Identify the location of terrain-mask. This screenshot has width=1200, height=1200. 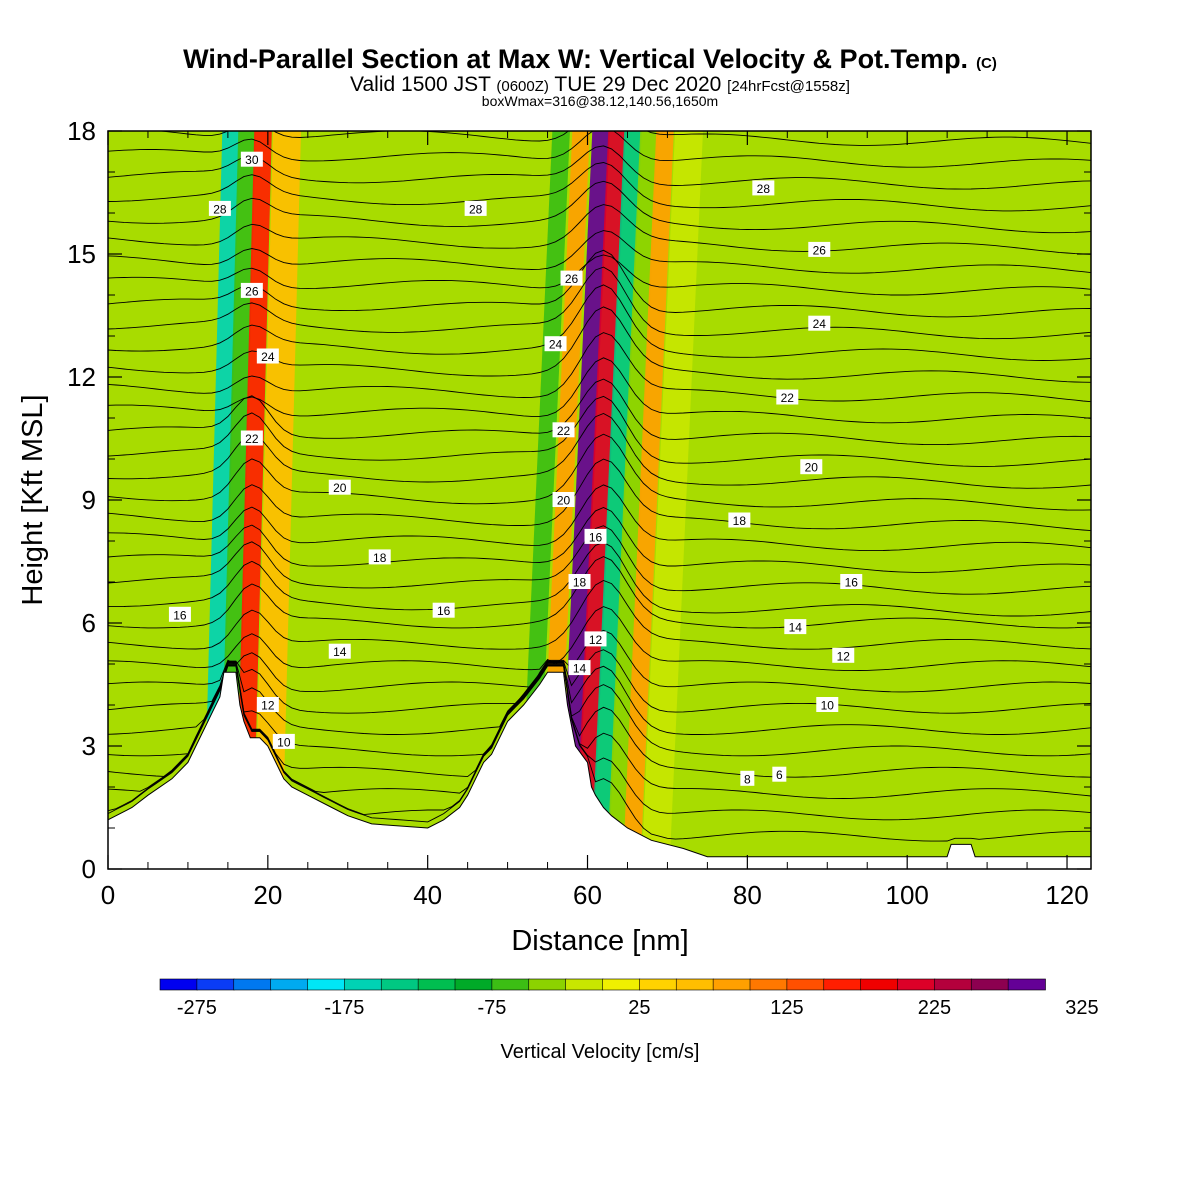
(599, 770).